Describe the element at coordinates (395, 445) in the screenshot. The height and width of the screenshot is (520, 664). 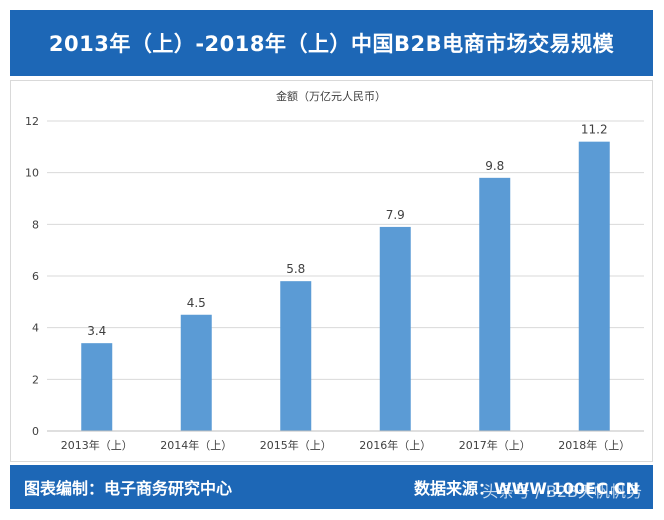
I see `x-tick-label: 2016年（上）` at that location.